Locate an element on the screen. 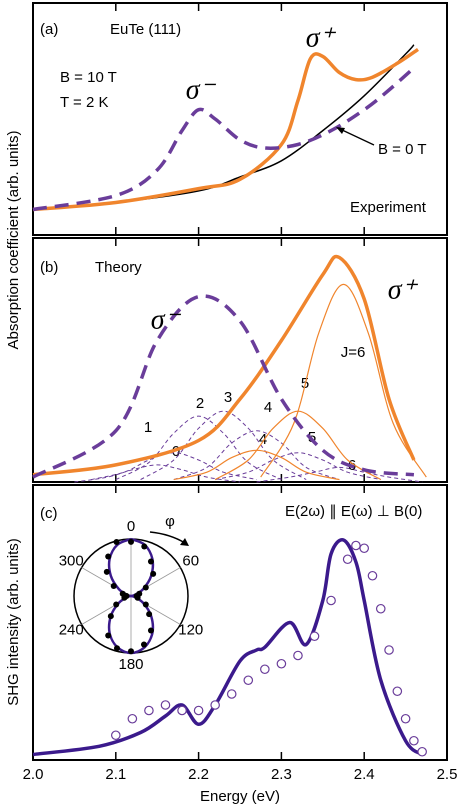 This screenshot has width=474, height=809. angle-label: 180 is located at coordinates (130, 664).